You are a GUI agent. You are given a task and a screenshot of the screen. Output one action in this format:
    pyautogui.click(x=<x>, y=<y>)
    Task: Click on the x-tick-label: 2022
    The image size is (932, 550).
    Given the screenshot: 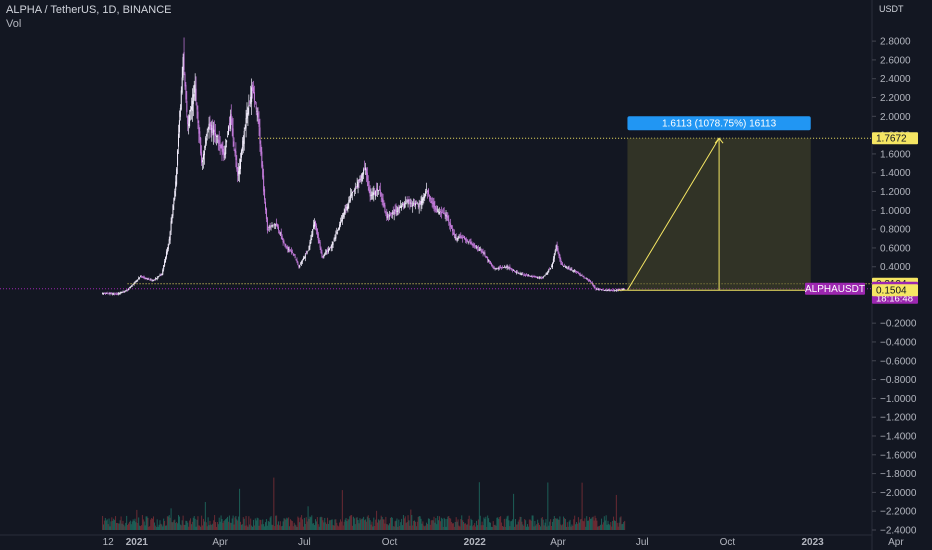 What is the action you would take?
    pyautogui.click(x=475, y=542)
    